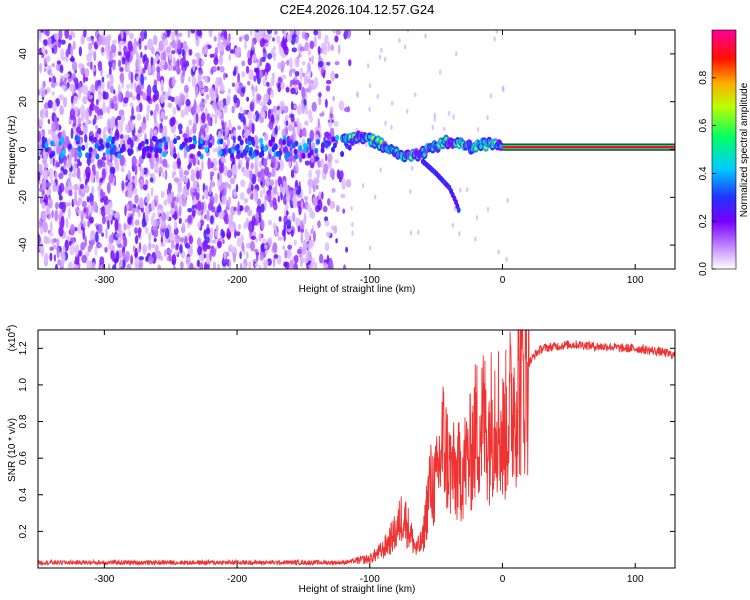  What do you see at coordinates (370, 280) in the screenshot?
I see `spectrogram-x-tick-label: -100` at bounding box center [370, 280].